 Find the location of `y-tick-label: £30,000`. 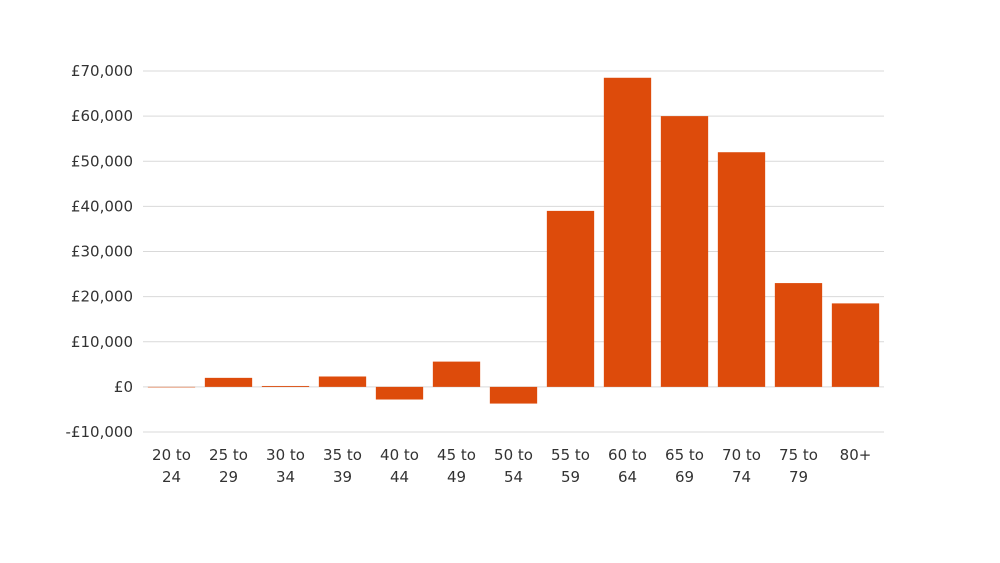

y-tick-label: £30,000 is located at coordinates (102, 252).